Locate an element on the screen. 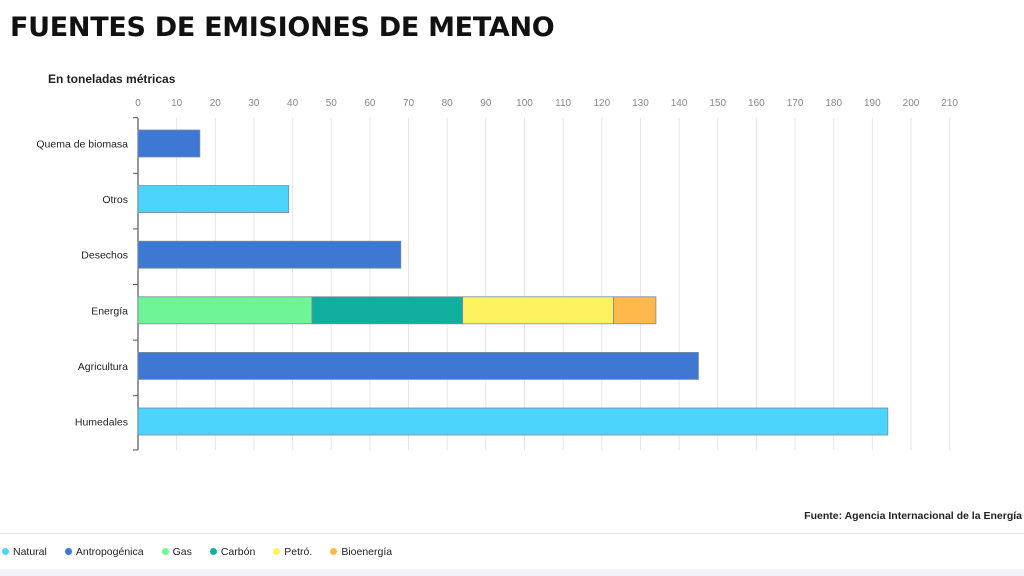 This screenshot has height=576, width=1024. x-tick-label: 10 is located at coordinates (177, 103).